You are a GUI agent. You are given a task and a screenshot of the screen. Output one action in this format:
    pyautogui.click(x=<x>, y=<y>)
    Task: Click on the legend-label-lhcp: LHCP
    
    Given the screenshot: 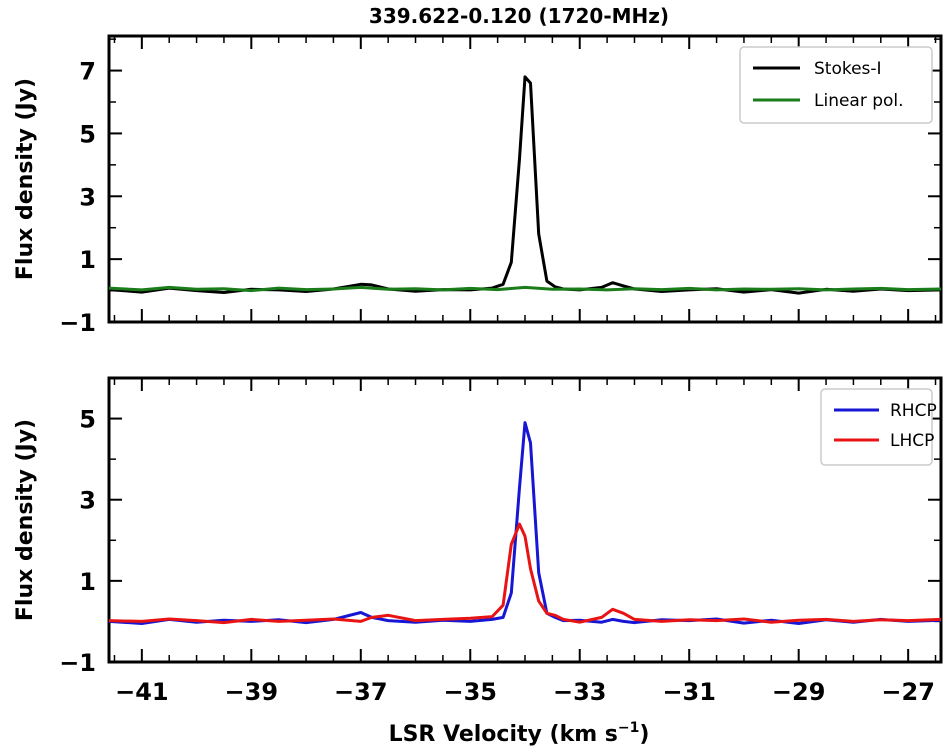 What is the action you would take?
    pyautogui.click(x=912, y=441)
    